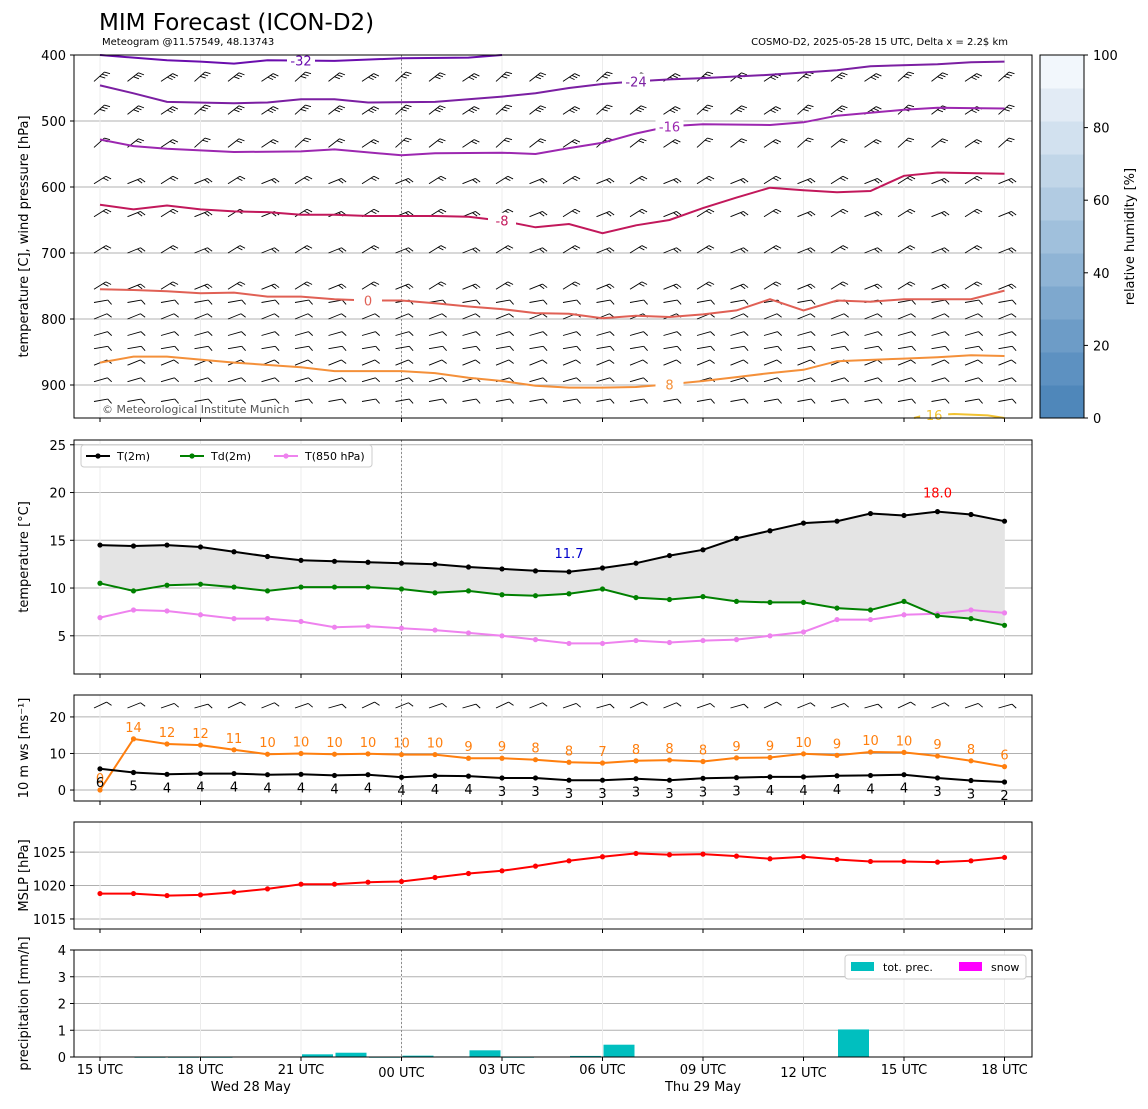  What do you see at coordinates (552, 604) in the screenshot?
I see `td2m-line` at bounding box center [552, 604].